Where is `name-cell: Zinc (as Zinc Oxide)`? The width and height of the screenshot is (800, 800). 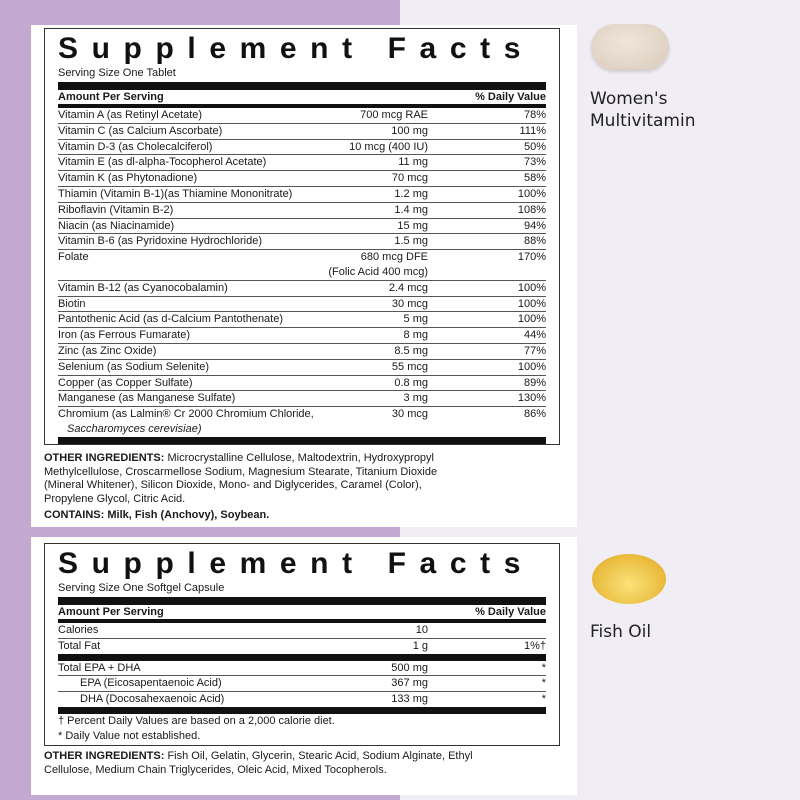 name-cell: Zinc (as Zinc Oxide) is located at coordinates (188, 351).